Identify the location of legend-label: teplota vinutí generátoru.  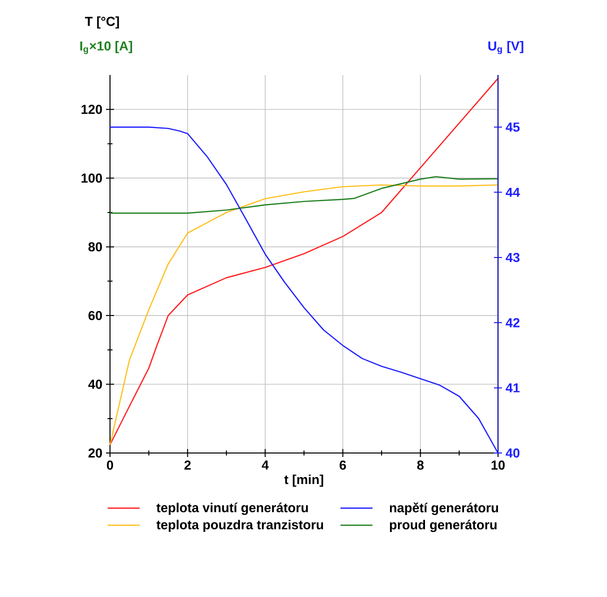
(232, 508).